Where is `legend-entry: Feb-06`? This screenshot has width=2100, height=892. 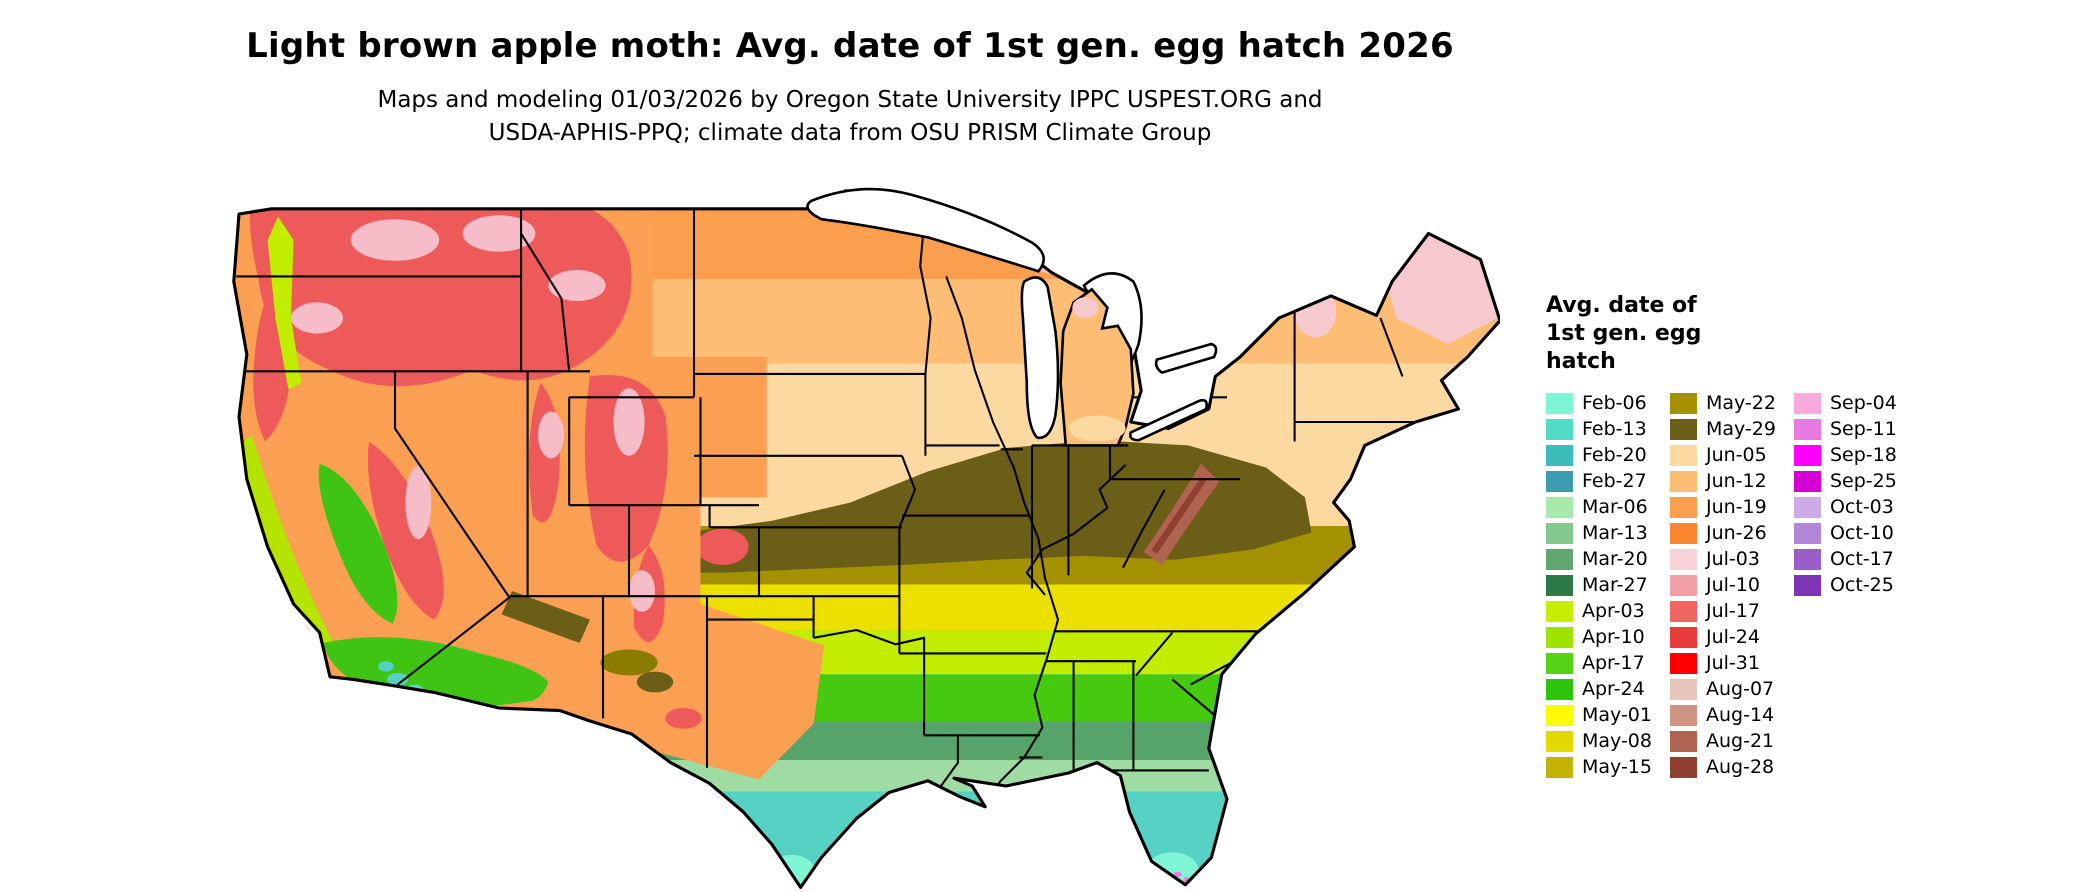
legend-entry: Feb-06 is located at coordinates (1599, 403).